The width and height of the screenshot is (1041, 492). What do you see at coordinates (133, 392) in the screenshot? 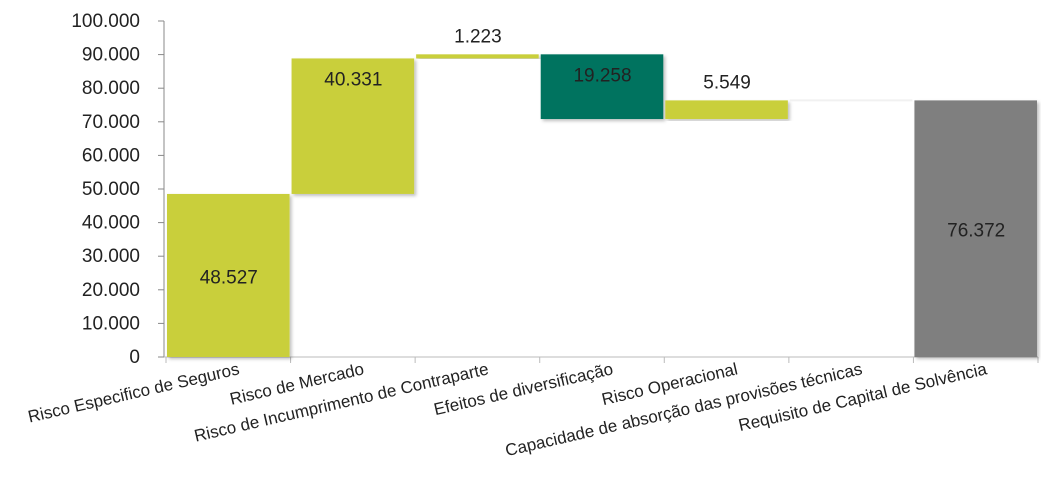
I see `category-label: Risco Especifico de Seguros` at bounding box center [133, 392].